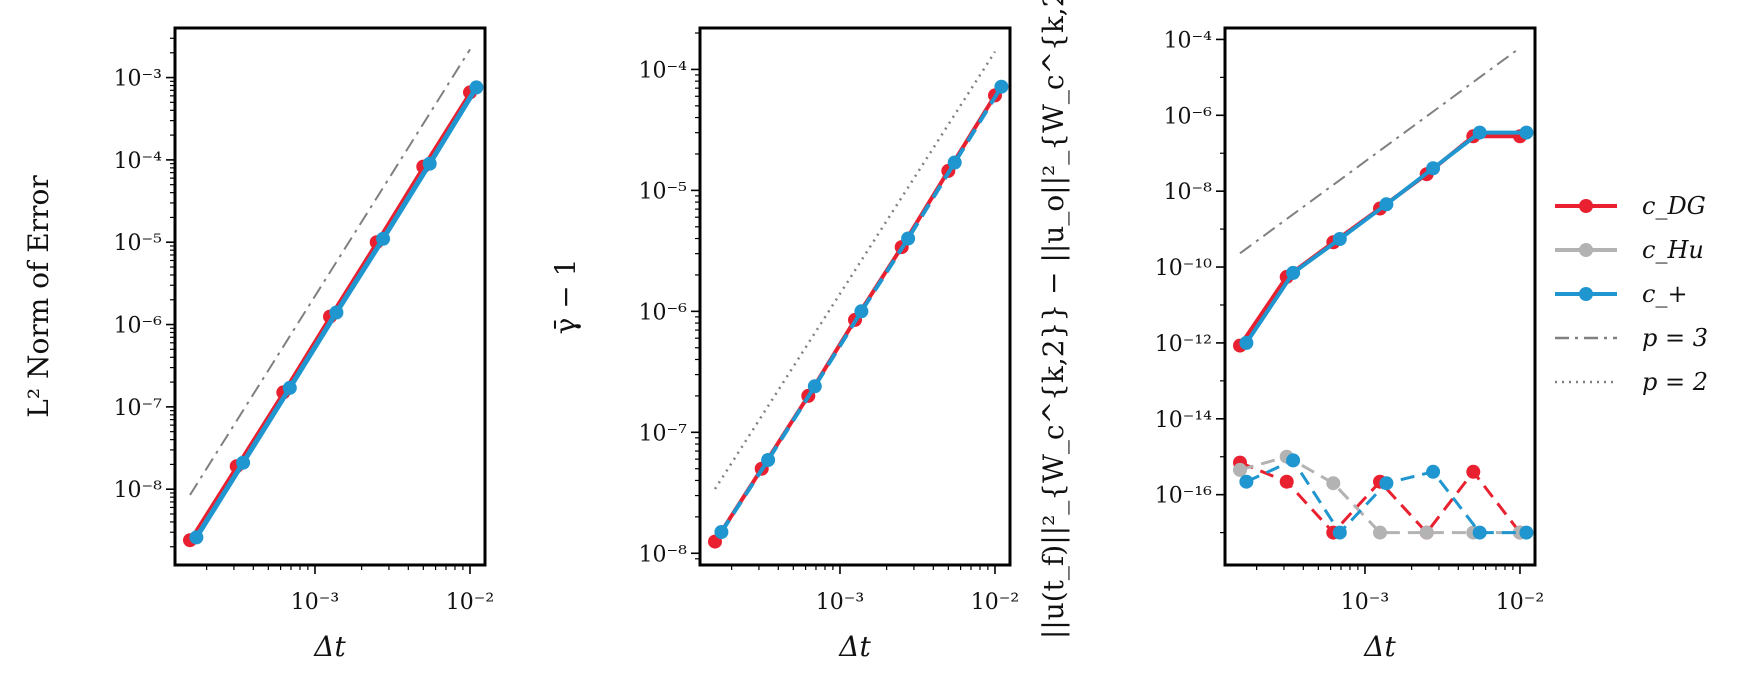 This screenshot has width=1755, height=693. Describe the element at coordinates (1675, 382) in the screenshot. I see `legend-label-p2: p = 2` at that location.